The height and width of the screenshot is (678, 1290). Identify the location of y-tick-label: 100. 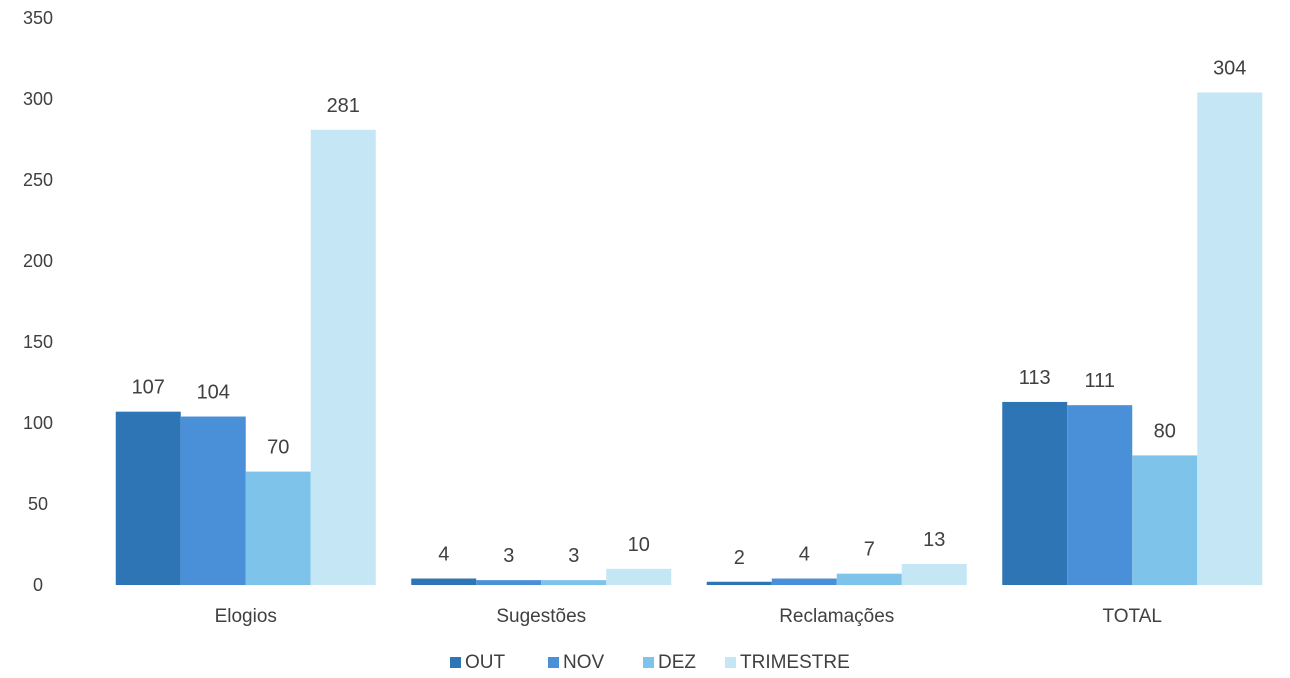
(38, 423).